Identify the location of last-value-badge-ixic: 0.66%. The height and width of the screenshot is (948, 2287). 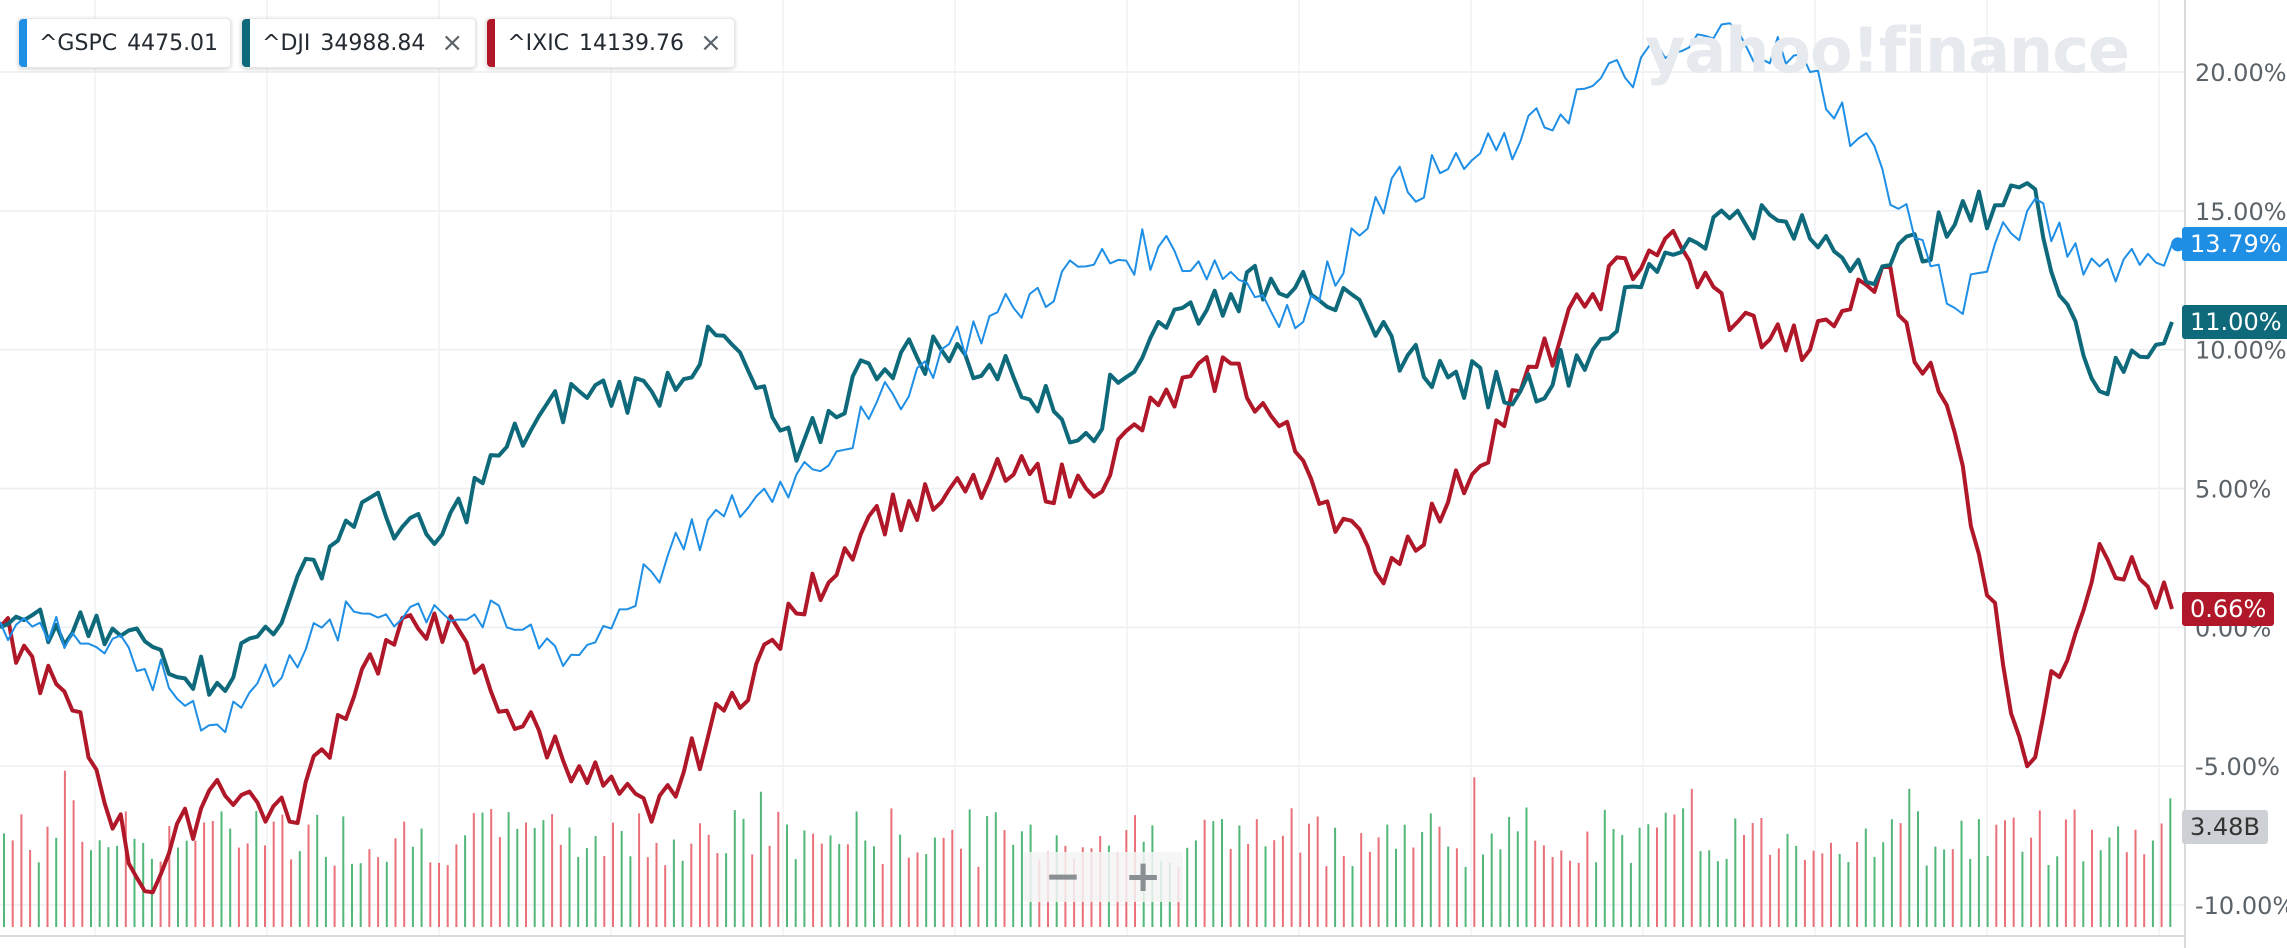
(2228, 609).